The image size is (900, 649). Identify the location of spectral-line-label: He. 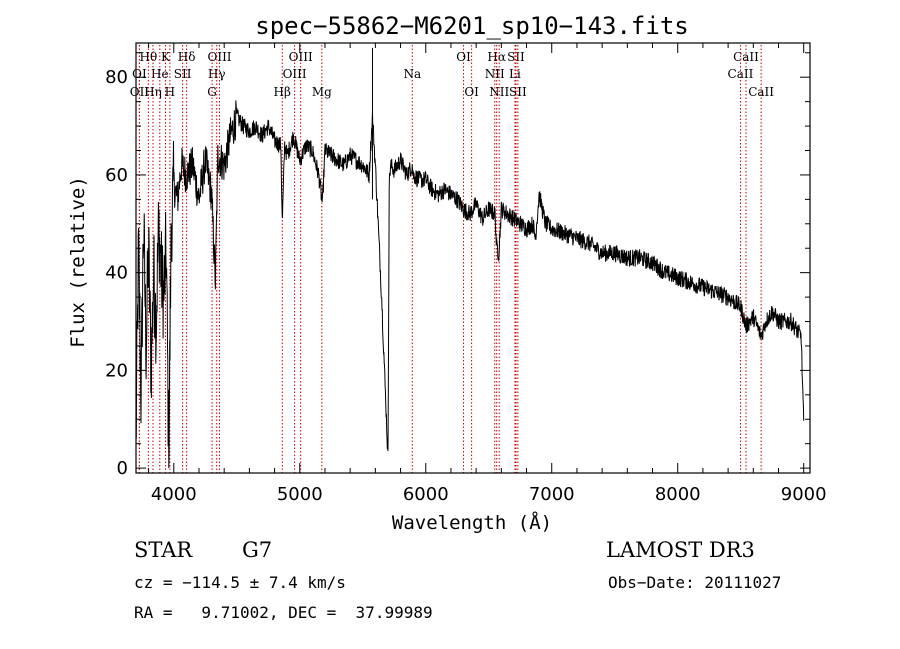
(160, 74).